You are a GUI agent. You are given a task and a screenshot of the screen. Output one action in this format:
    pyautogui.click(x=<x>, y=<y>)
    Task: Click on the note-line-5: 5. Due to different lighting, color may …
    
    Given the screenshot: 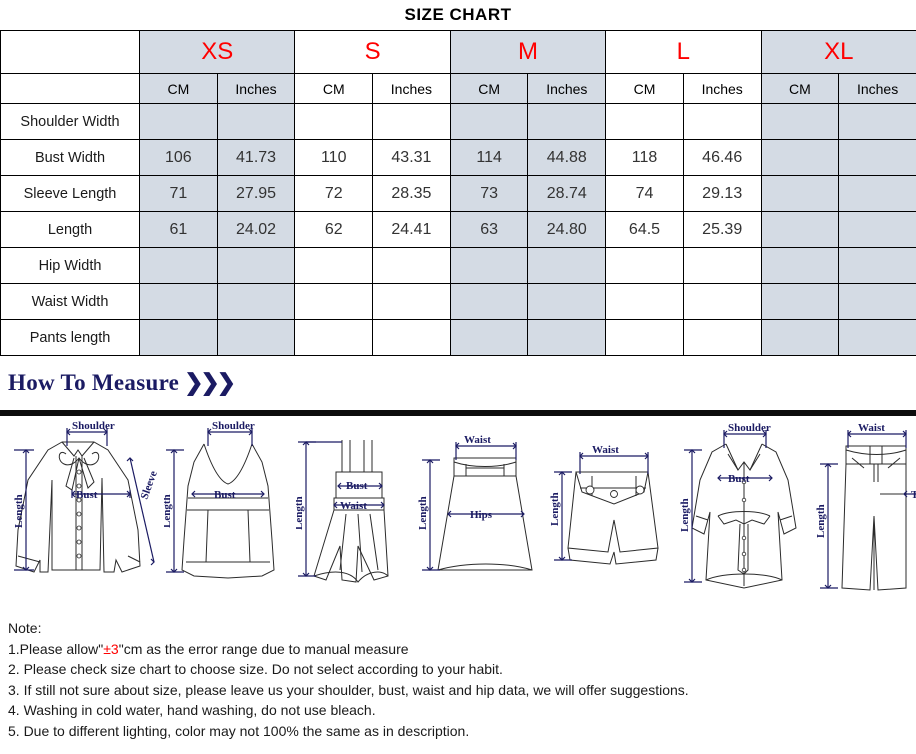 What is the action you would take?
    pyautogui.click(x=239, y=730)
    